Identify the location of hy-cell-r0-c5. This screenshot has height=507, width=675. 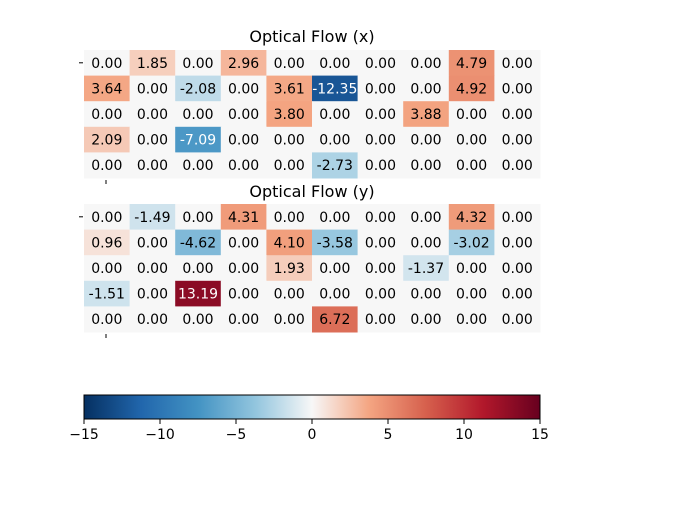
(335, 217).